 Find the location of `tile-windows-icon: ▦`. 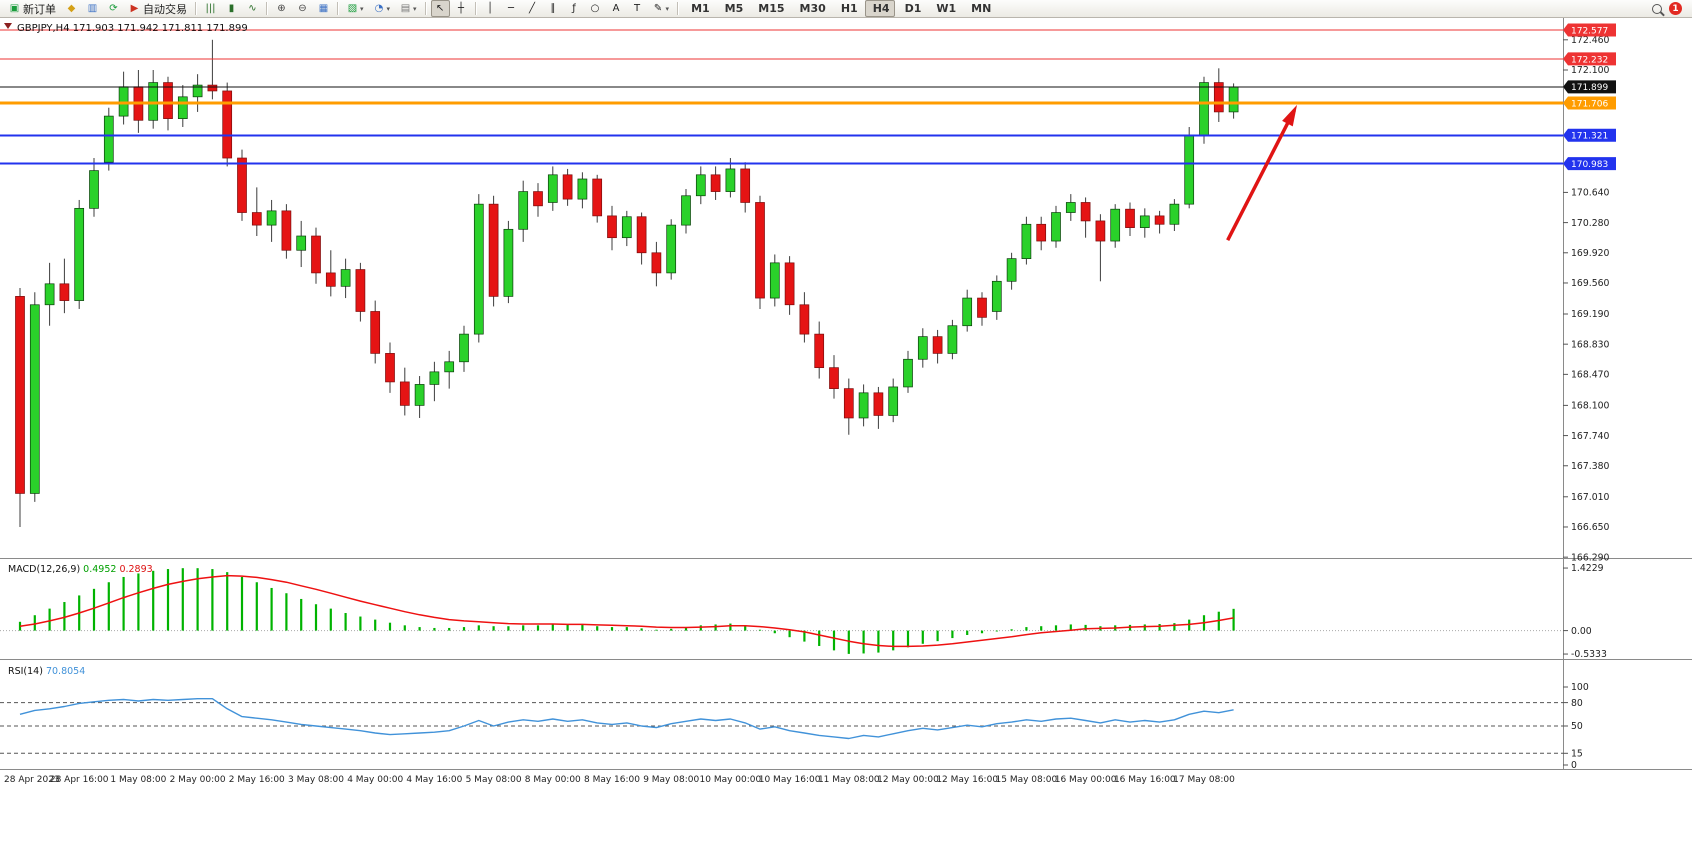

tile-windows-icon: ▦ is located at coordinates (323, 8).